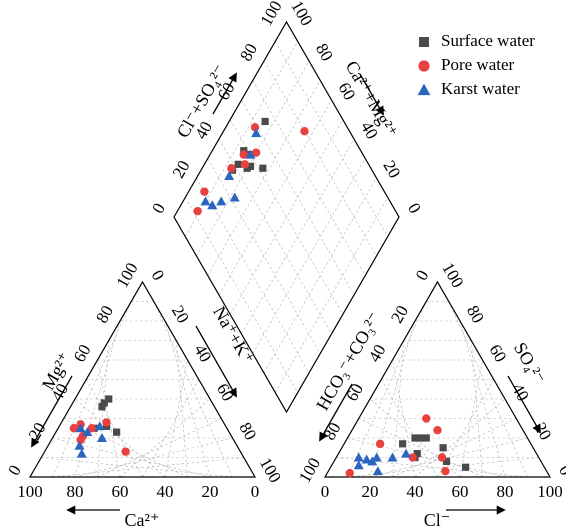 This screenshot has height=532, width=566. I want to click on anion-bottom-tick: 40, so click(415, 491).